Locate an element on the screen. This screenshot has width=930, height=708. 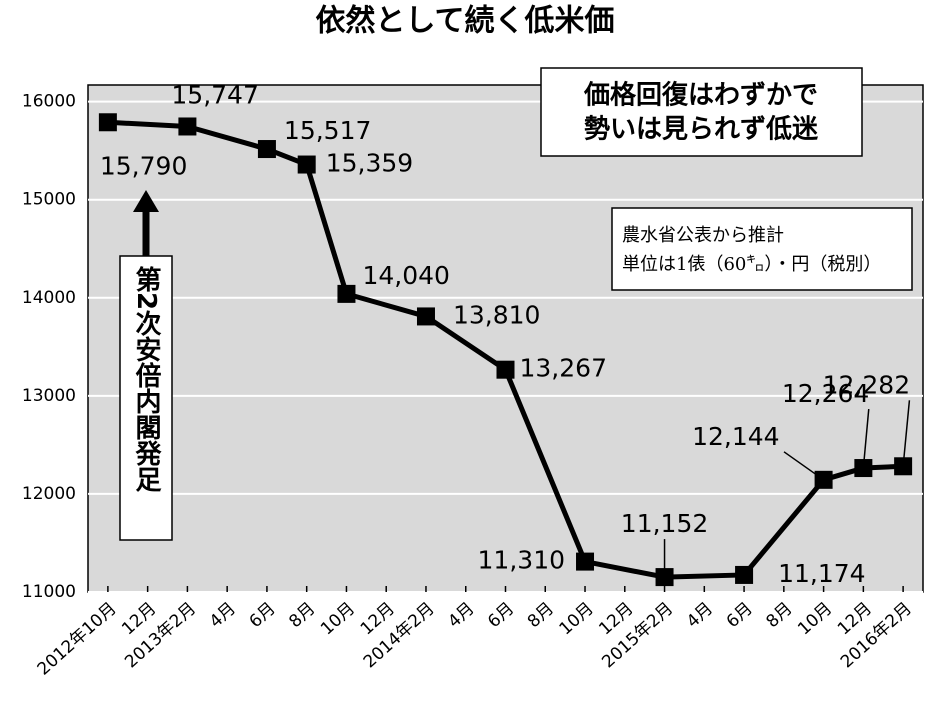
headline: 価格回復はわずかで is located at coordinates (700, 95).